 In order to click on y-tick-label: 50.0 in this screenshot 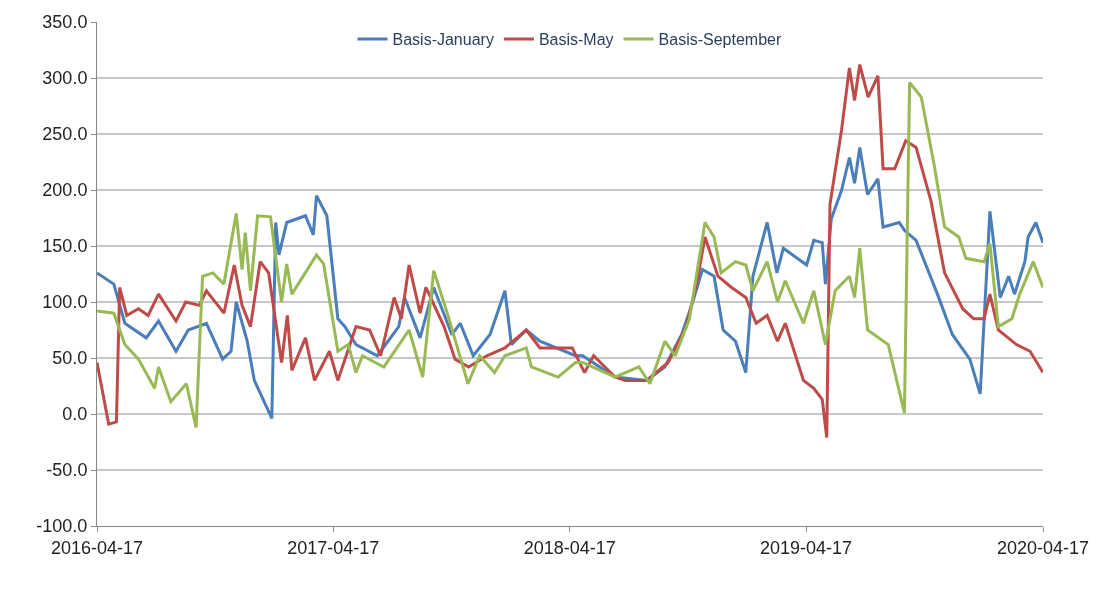, I will do `click(70, 358)`.